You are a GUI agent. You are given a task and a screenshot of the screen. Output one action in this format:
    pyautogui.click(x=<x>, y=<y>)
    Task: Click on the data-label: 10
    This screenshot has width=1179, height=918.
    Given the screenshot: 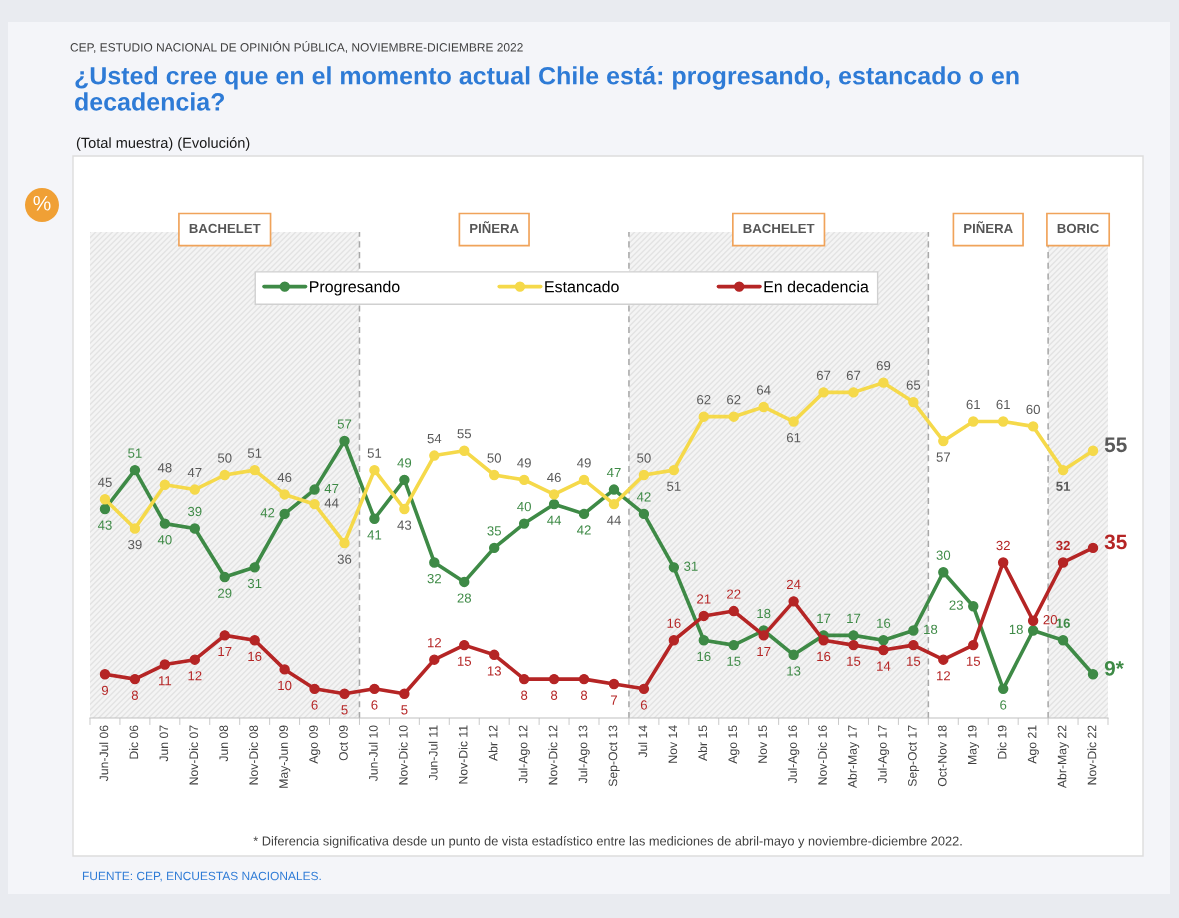 What is the action you would take?
    pyautogui.click(x=285, y=685)
    